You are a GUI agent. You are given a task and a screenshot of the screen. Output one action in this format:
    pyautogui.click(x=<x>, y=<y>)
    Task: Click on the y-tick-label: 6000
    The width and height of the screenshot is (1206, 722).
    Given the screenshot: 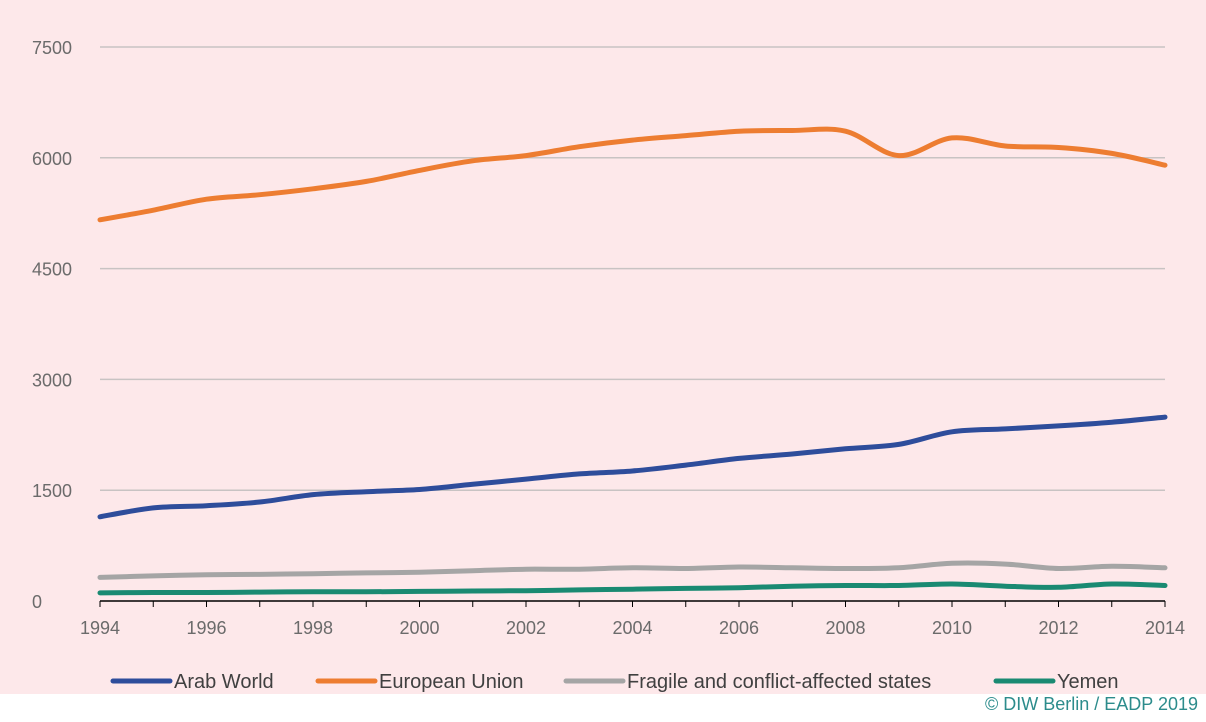 What is the action you would take?
    pyautogui.click(x=52, y=159)
    